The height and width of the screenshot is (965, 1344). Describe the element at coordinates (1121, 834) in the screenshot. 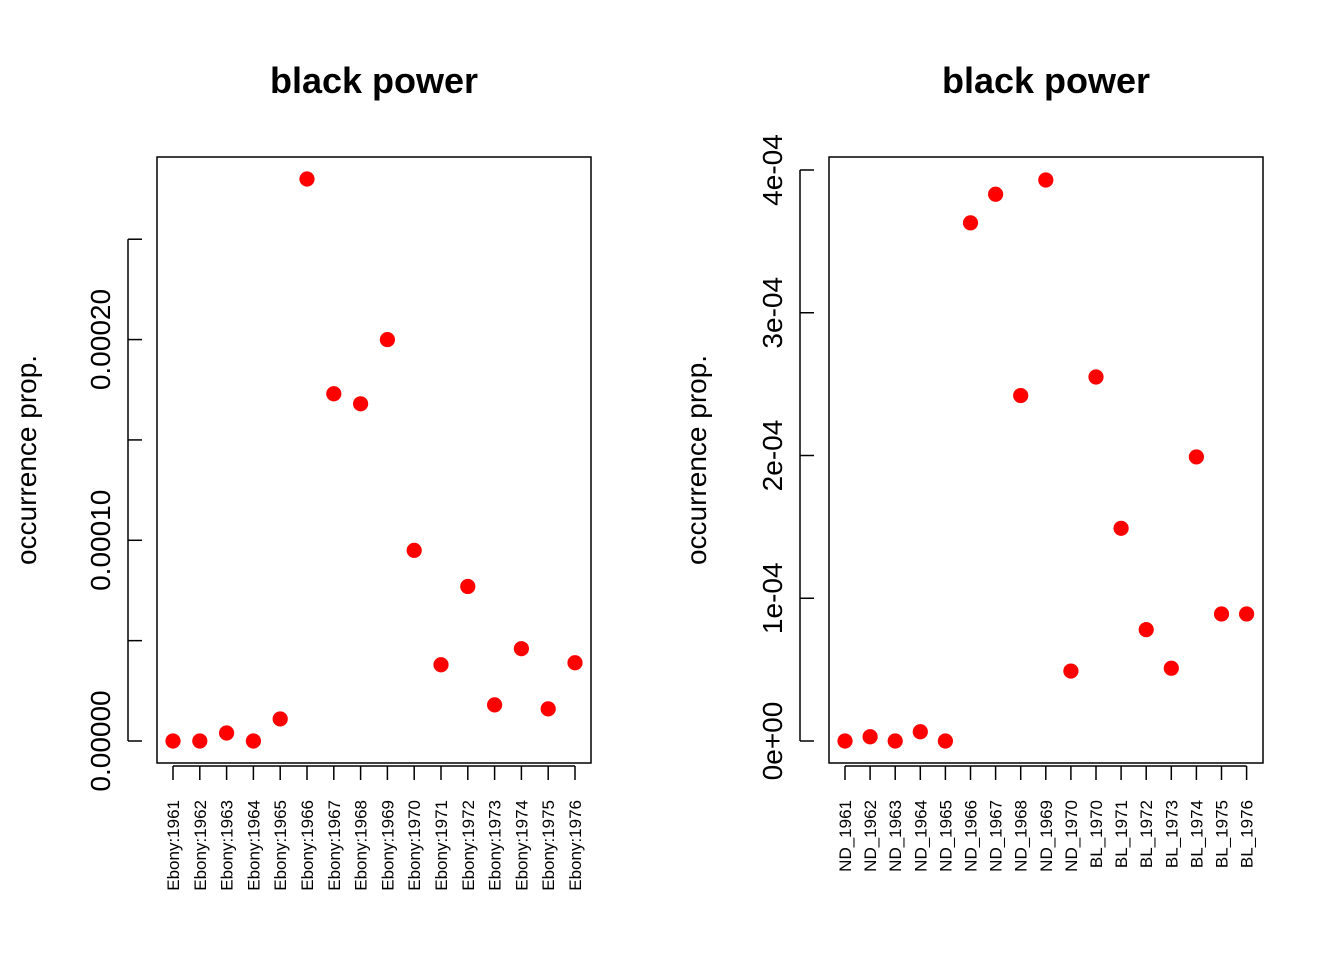

I see `right-x-tick-label: BL_1971` at that location.